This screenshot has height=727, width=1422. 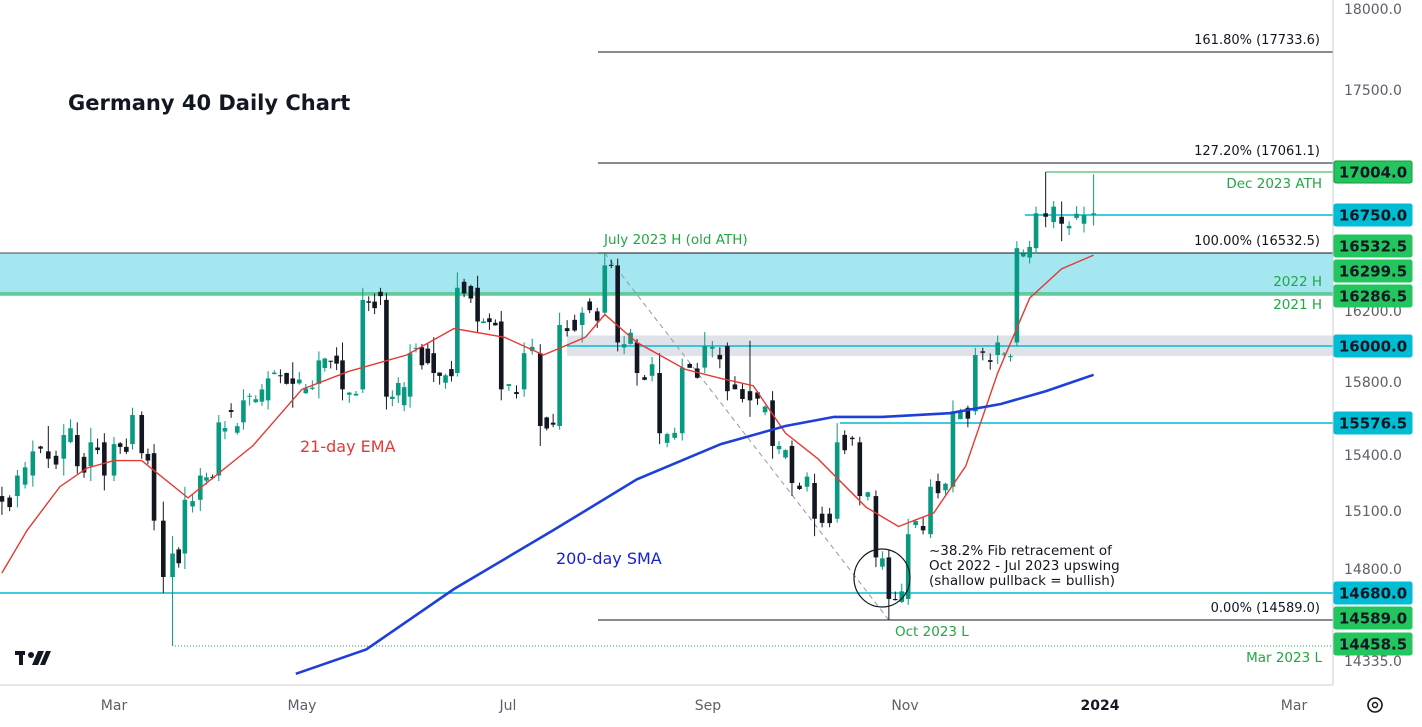 I want to click on tradingview-logo, so click(x=33, y=658).